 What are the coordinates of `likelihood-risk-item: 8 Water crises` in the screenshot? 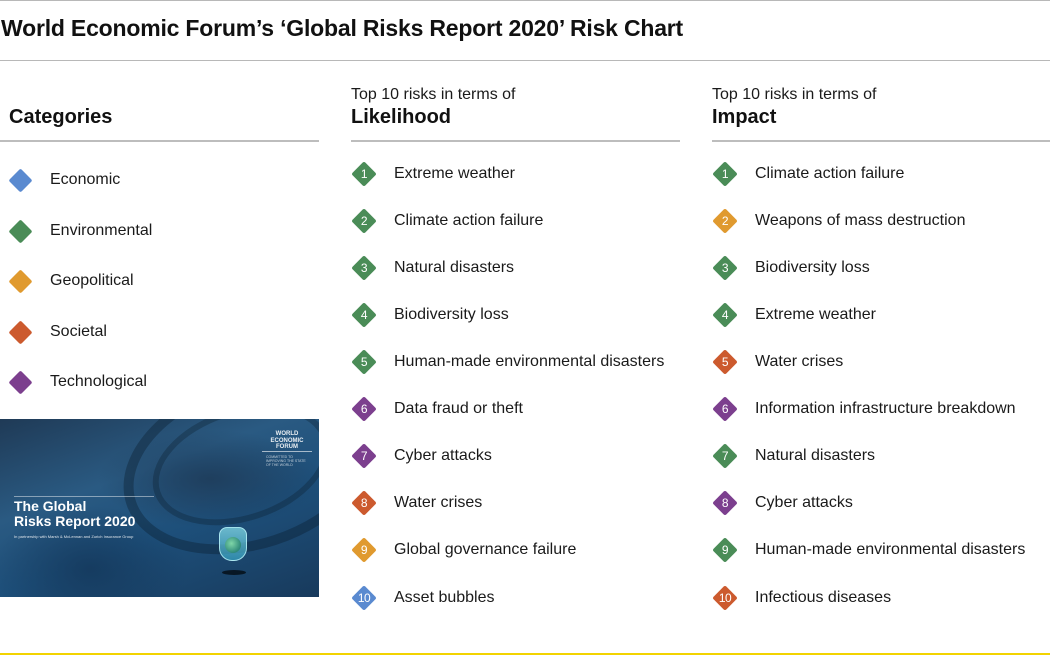 It's located at (515, 505).